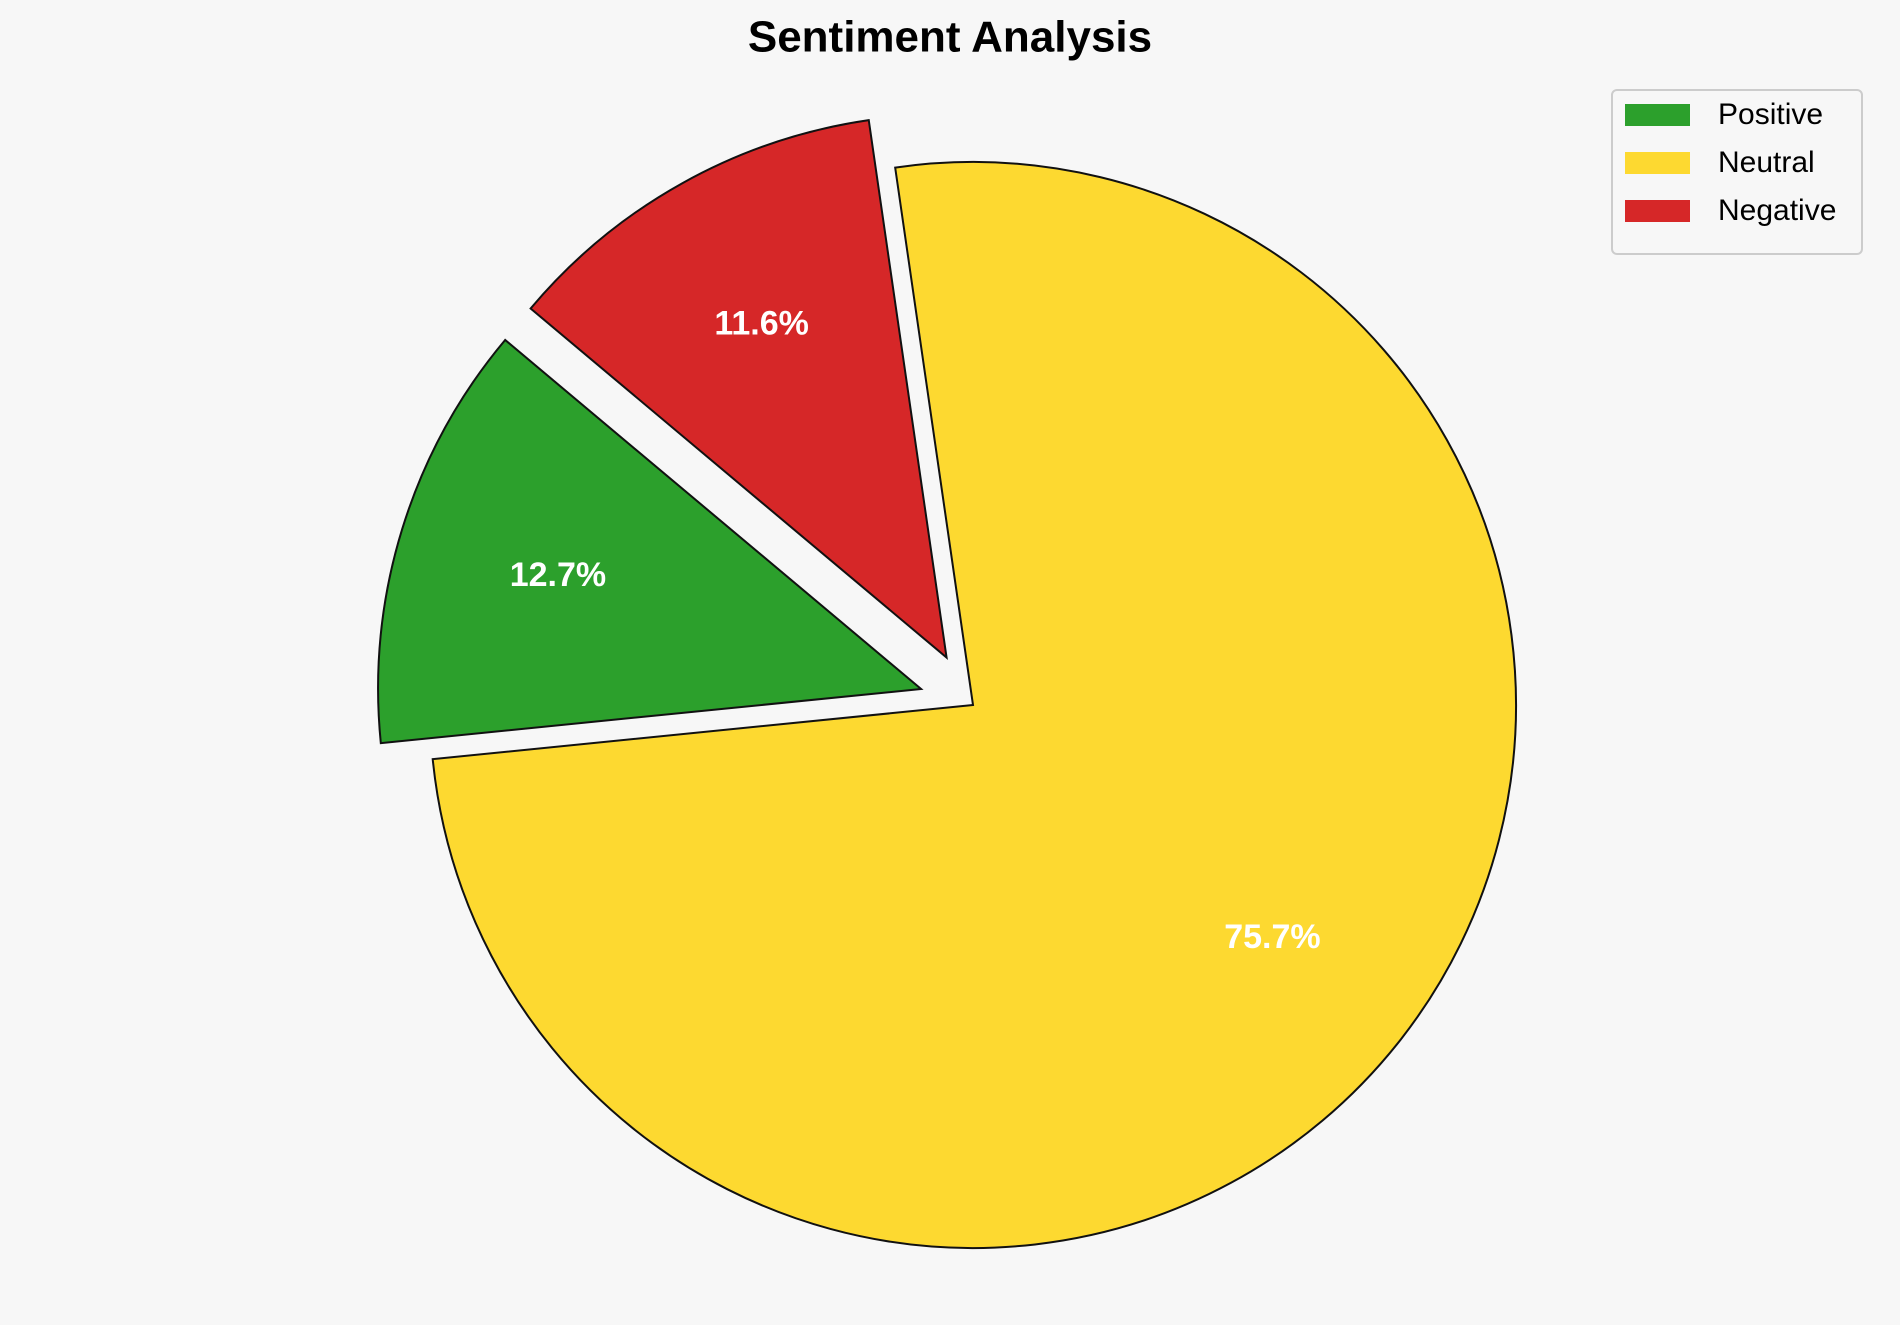  I want to click on slice-label: 12.7%, so click(558, 575).